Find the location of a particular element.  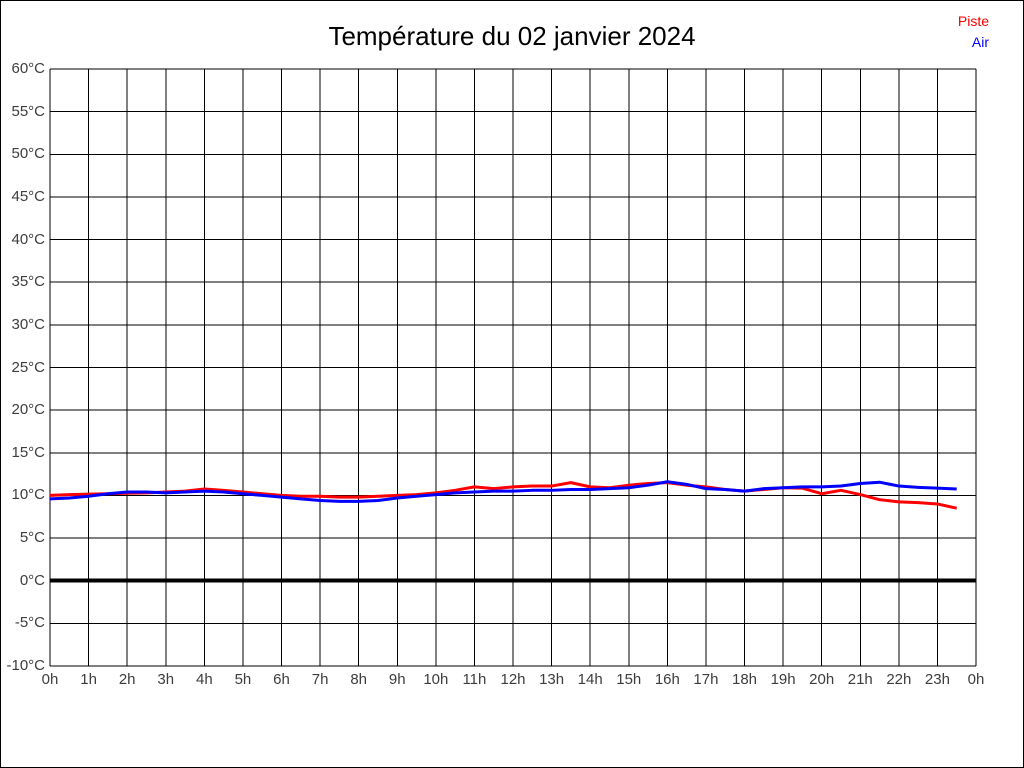

x-tick-label: 22h is located at coordinates (899, 679).